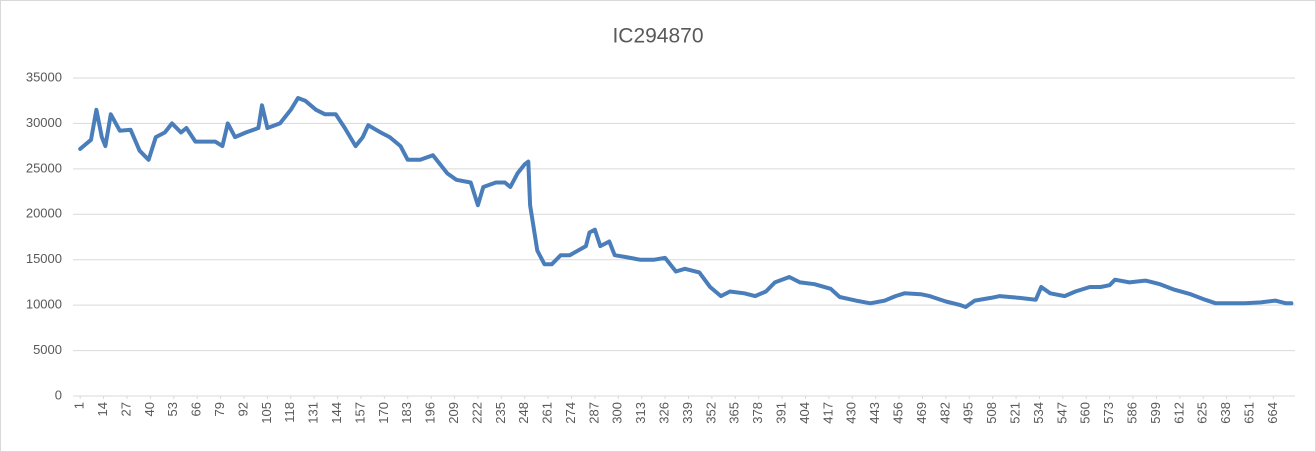 Image resolution: width=1316 pixels, height=452 pixels. I want to click on x-tick-label: 521, so click(1014, 413).